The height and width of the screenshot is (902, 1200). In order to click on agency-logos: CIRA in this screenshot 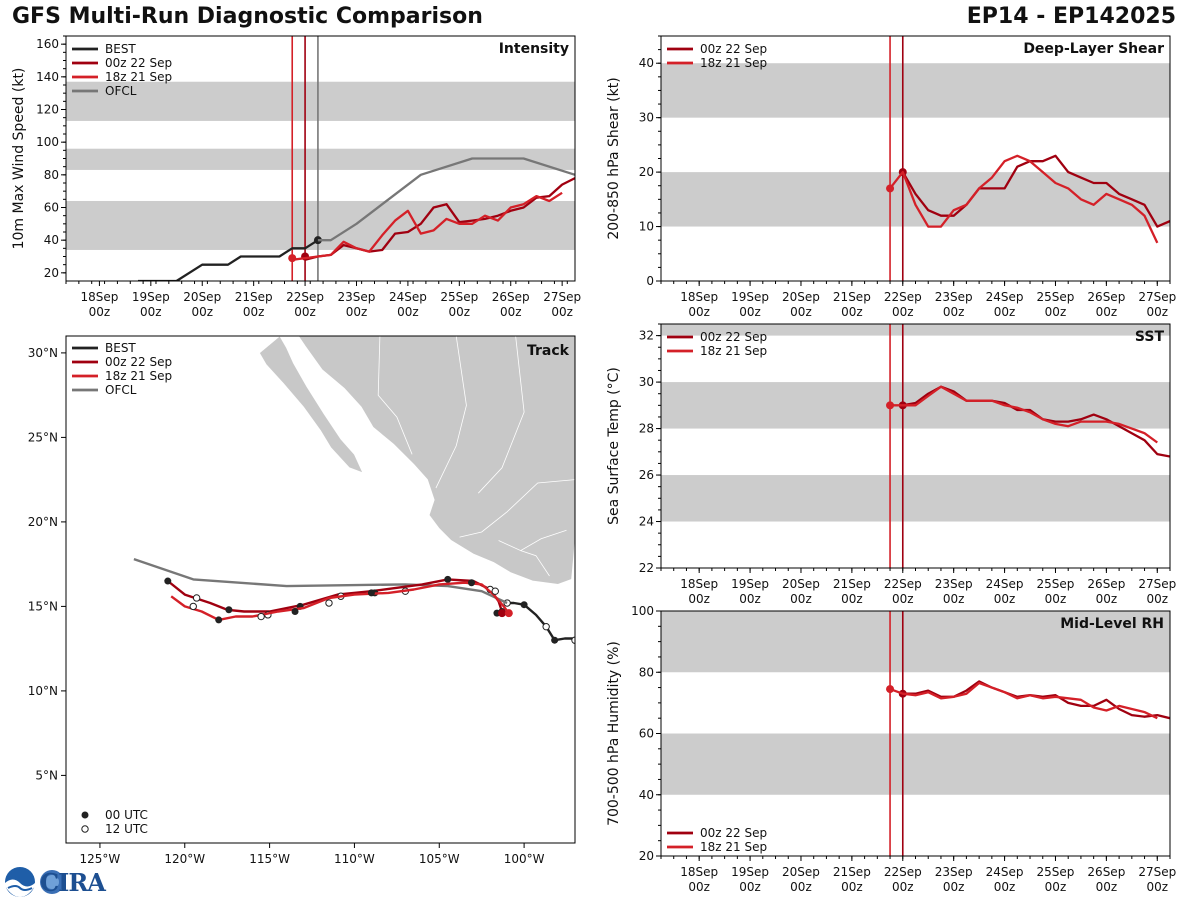, I will do `click(60, 882)`.